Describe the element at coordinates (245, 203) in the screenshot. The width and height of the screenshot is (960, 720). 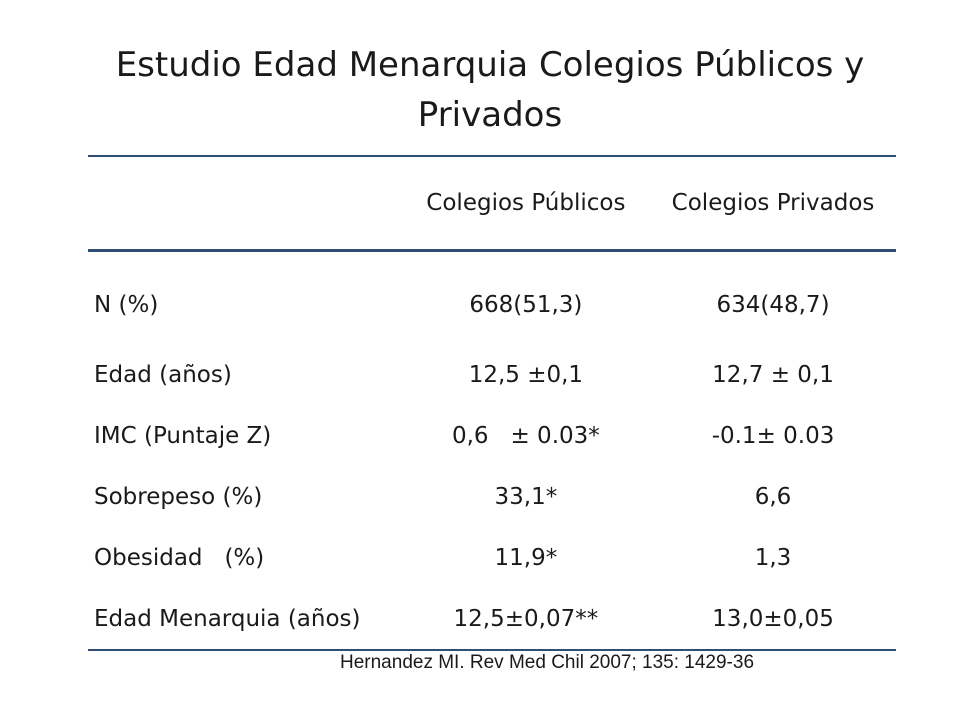
I see `header-empty-cell` at that location.